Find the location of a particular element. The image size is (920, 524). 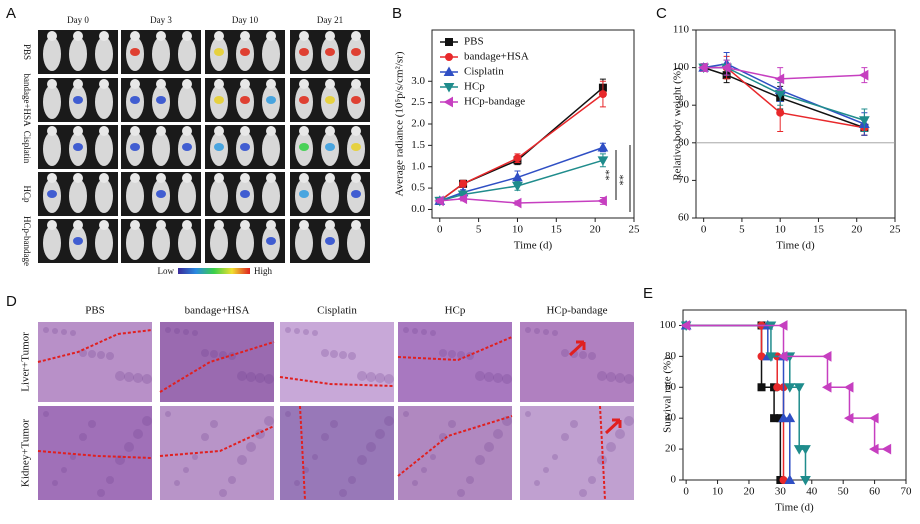

column-label: HCp-bandage is located at coordinates (576, 311).